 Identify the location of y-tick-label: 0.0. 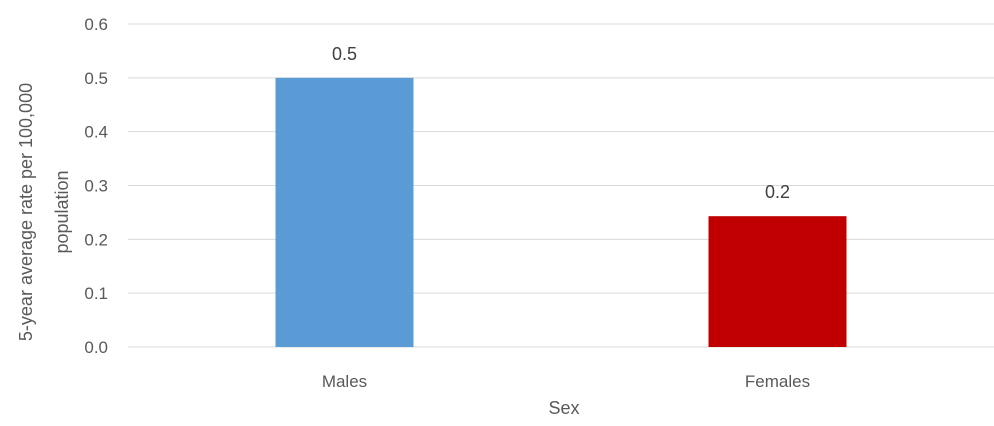
(96, 347).